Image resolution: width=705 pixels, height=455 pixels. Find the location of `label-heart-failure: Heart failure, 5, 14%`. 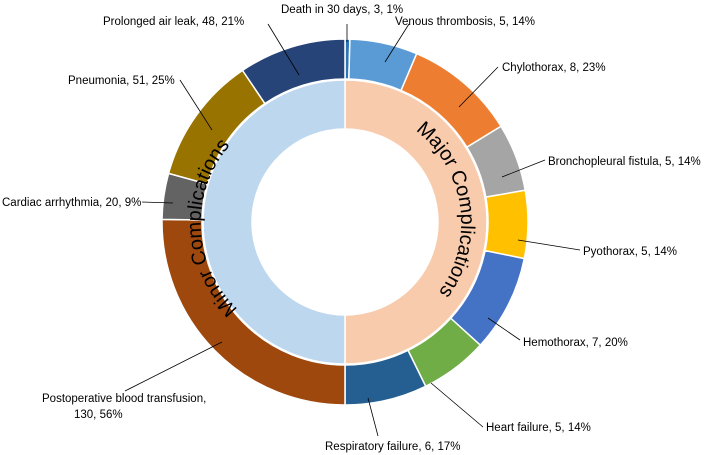

label-heart-failure: Heart failure, 5, 14% is located at coordinates (538, 428).